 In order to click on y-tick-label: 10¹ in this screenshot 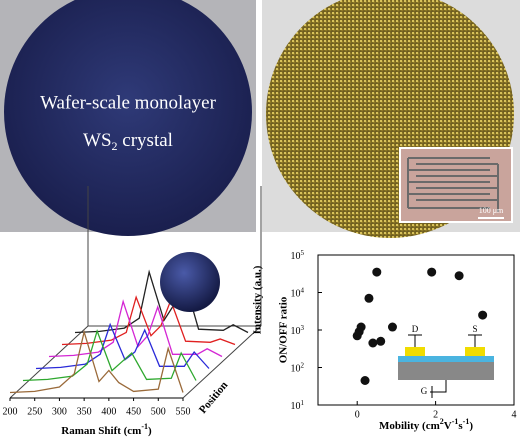, I will do `click(298, 406)`.